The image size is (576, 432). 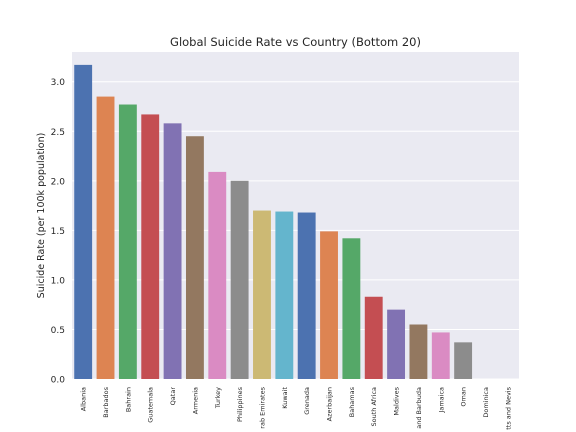 I want to click on x-tick-label: rab Emirates, so click(x=262, y=407).